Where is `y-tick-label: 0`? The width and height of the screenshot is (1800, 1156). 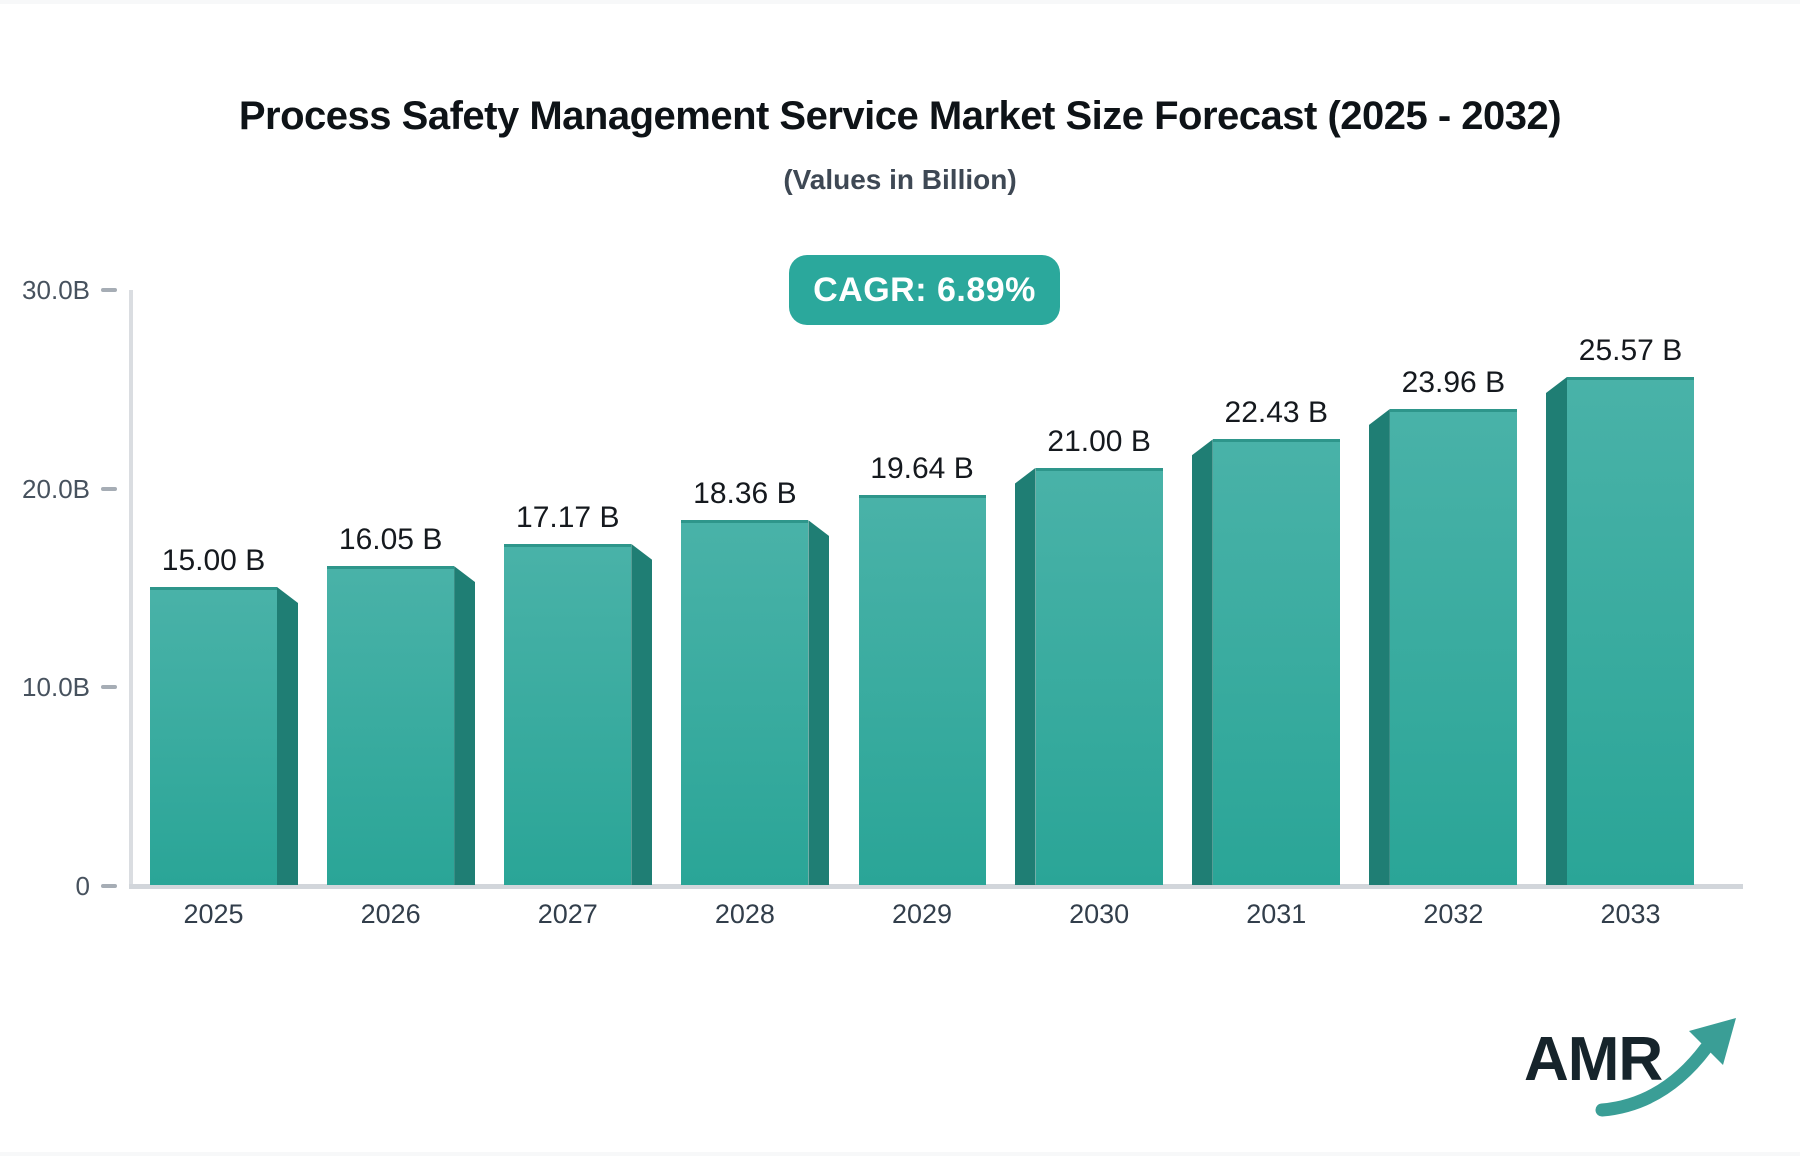
y-tick-label: 0 is located at coordinates (82, 886).